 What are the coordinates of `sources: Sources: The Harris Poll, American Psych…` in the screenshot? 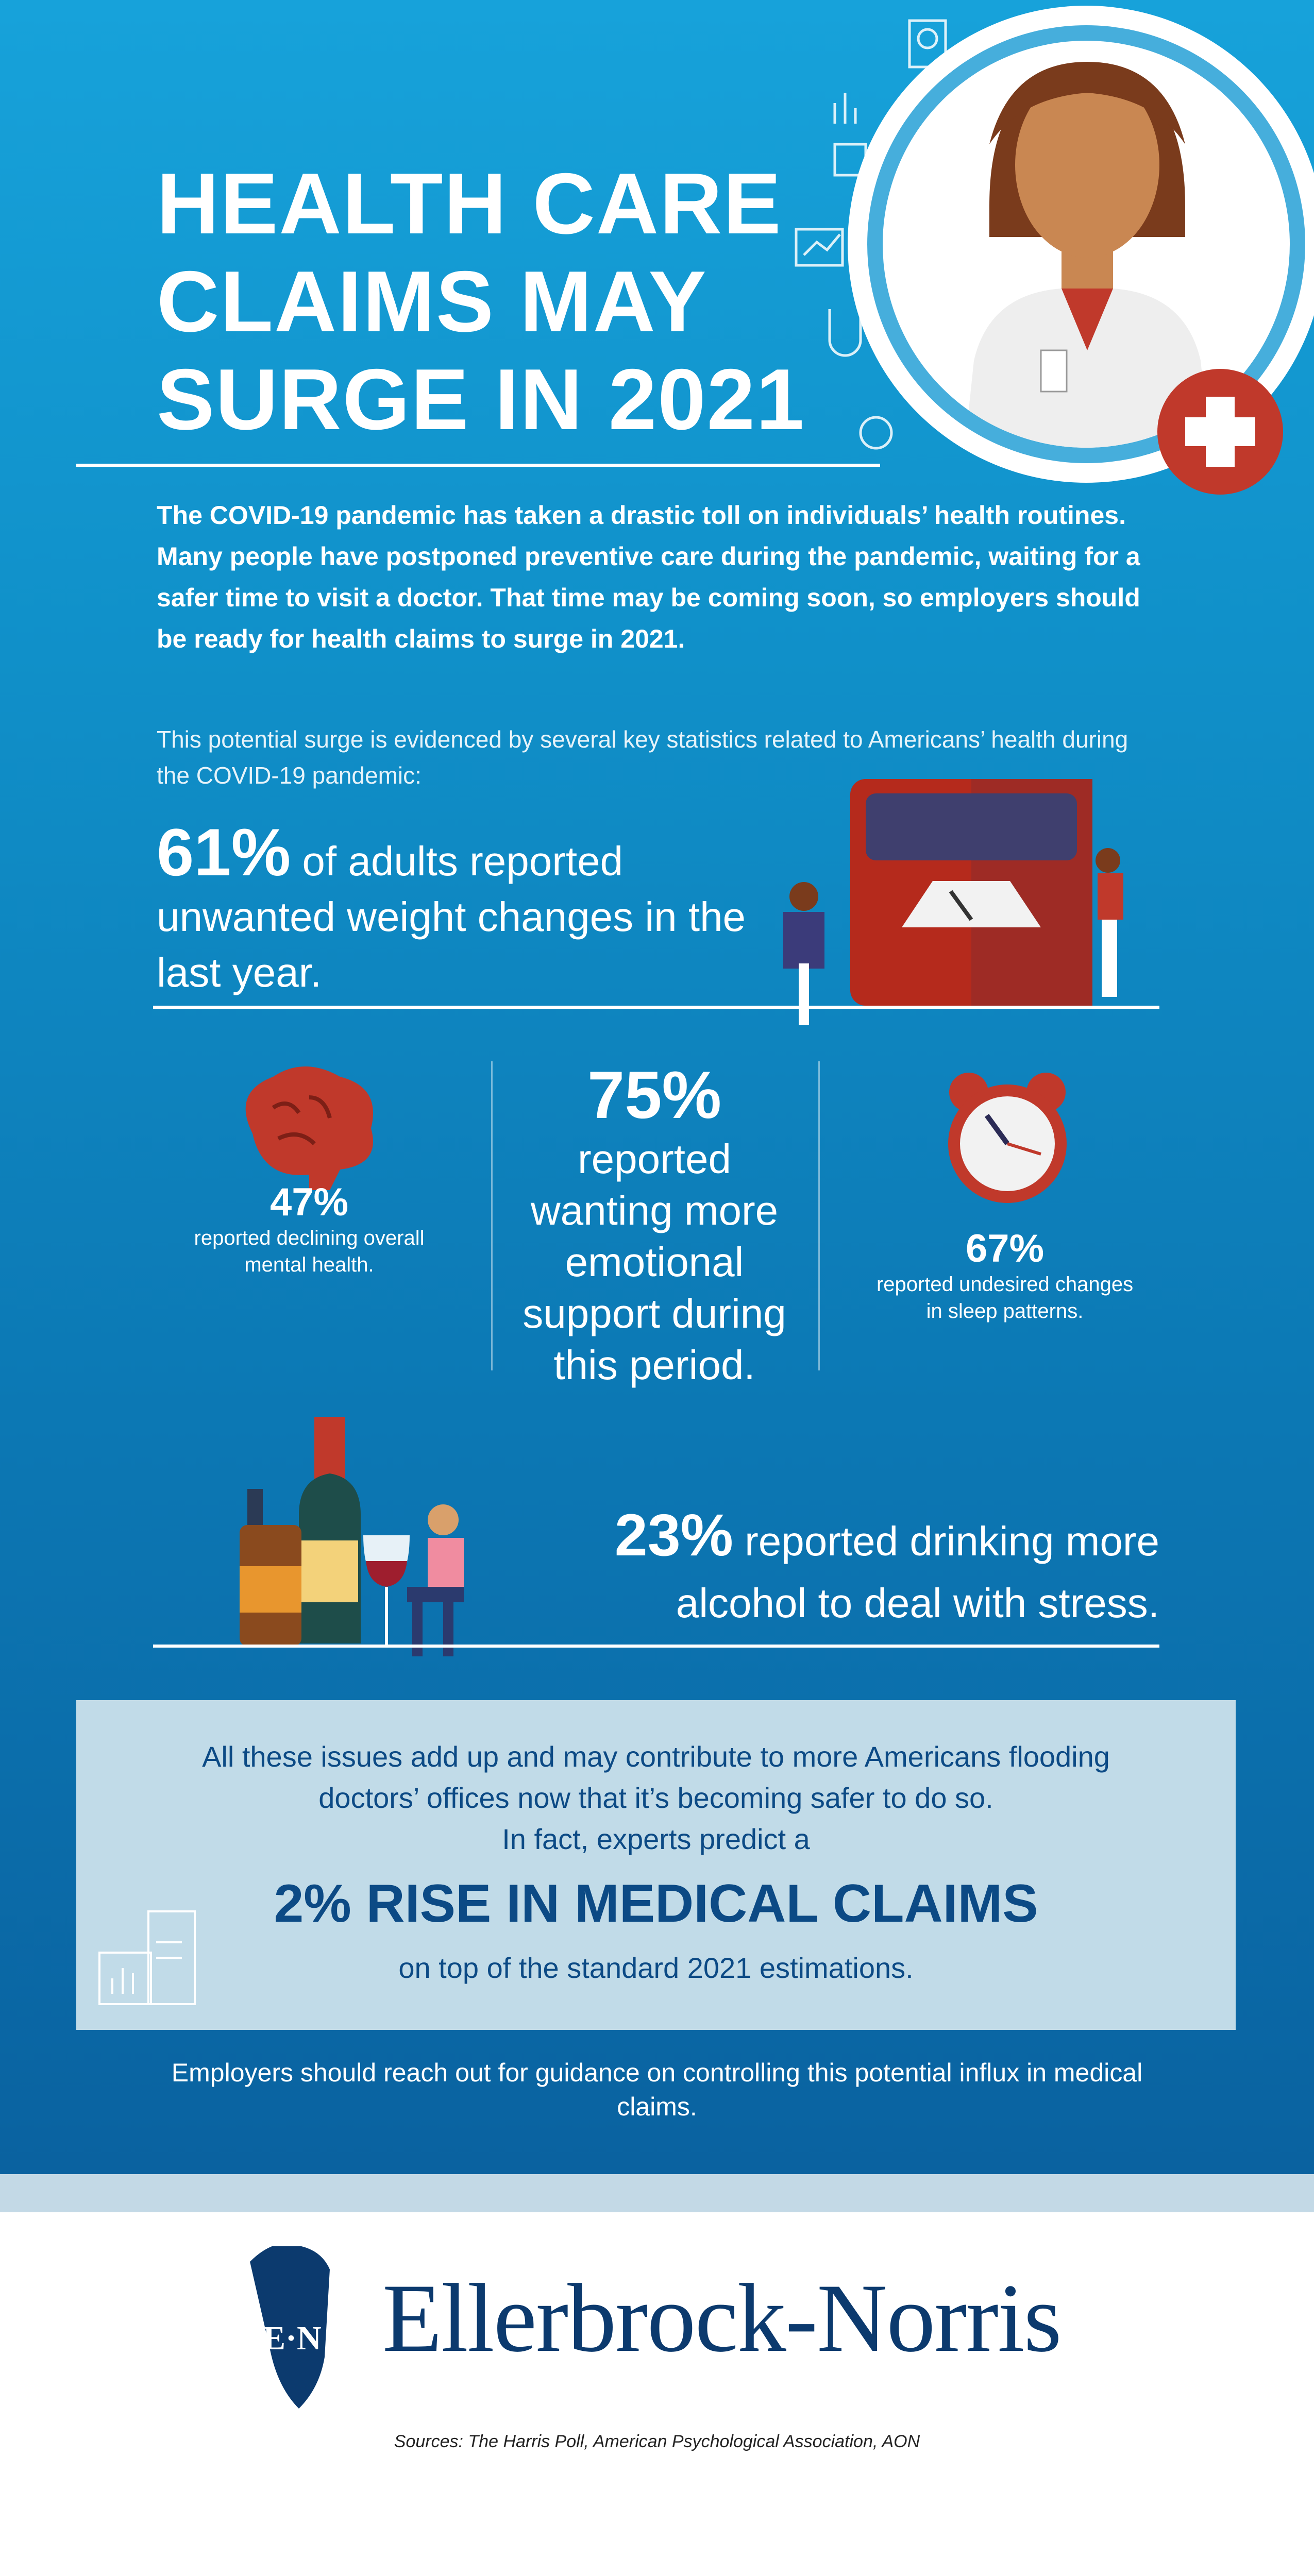 It's located at (657, 2441).